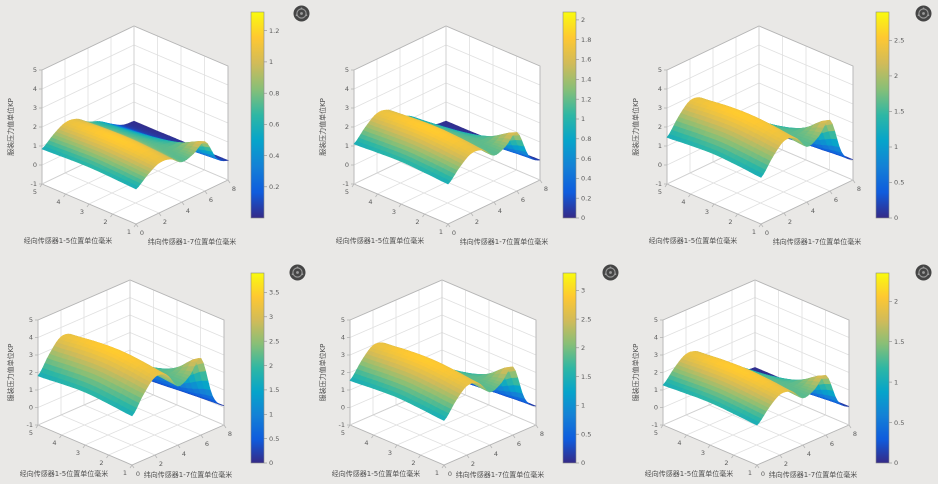  Describe the element at coordinates (889, 369) in the screenshot. I see `colorbar: 0 0.5 1 1.5 2` at that location.